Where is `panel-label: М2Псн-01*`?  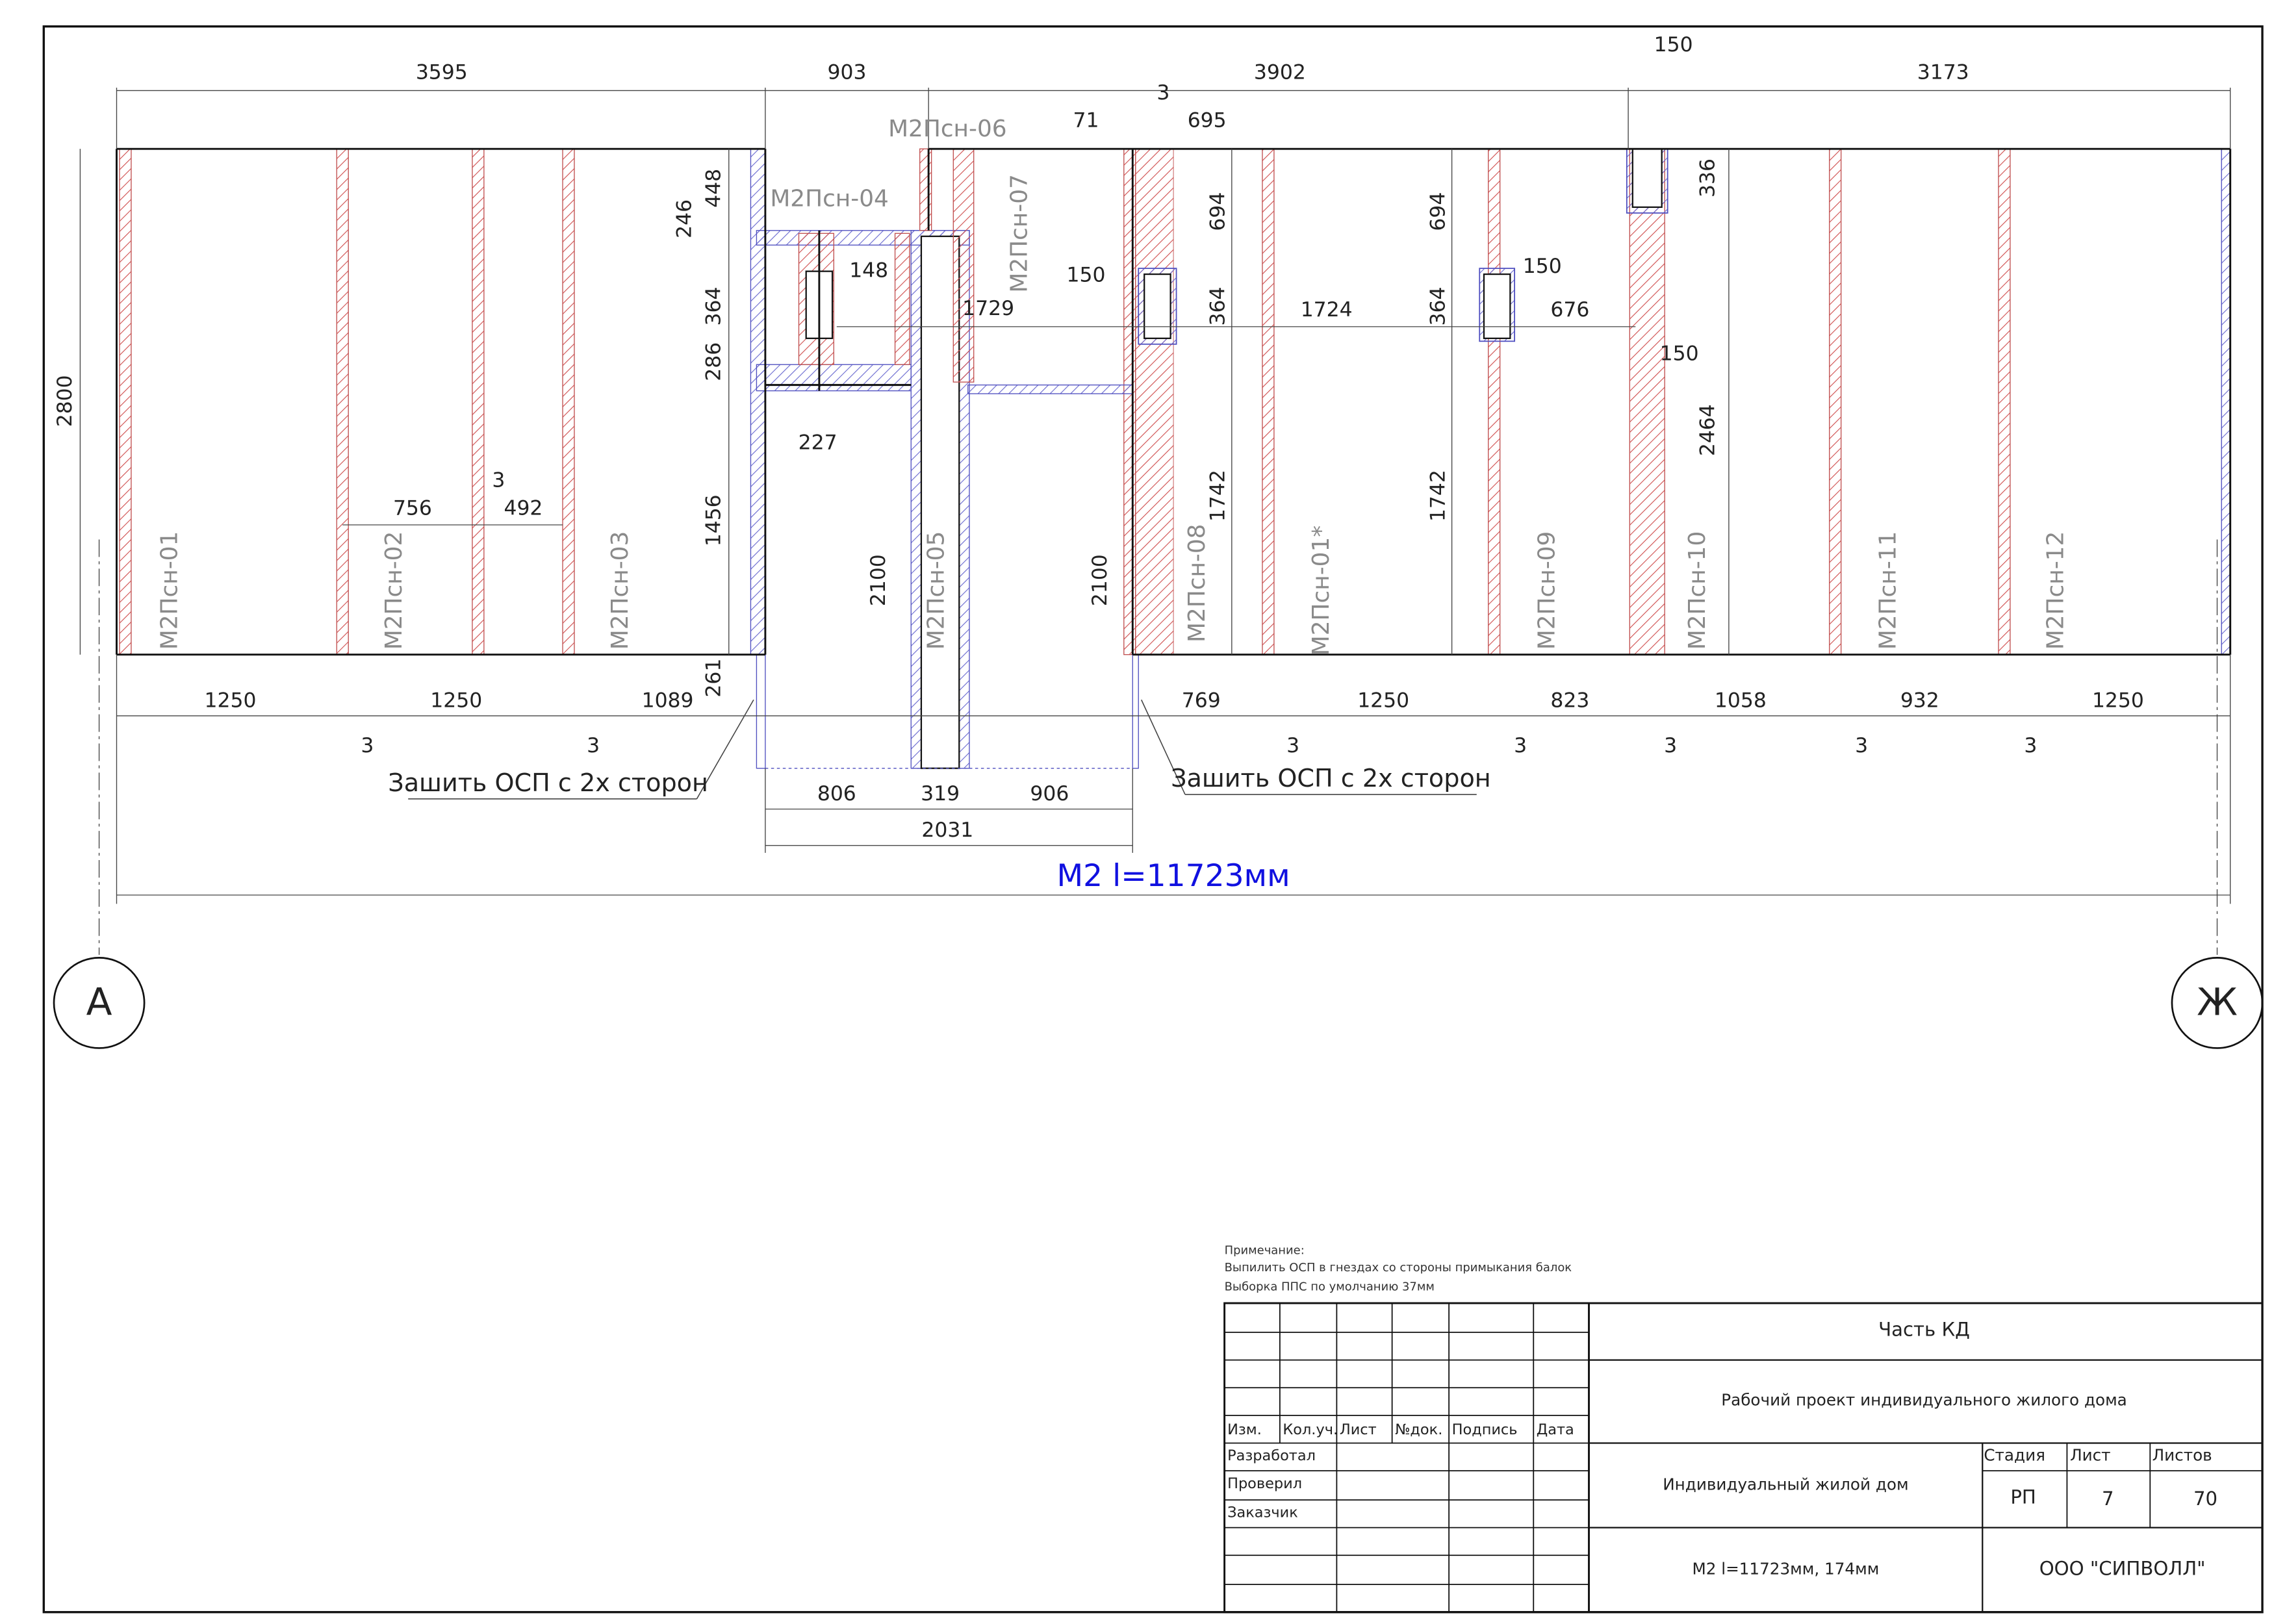 panel-label: М2Псн-01* is located at coordinates (1321, 590).